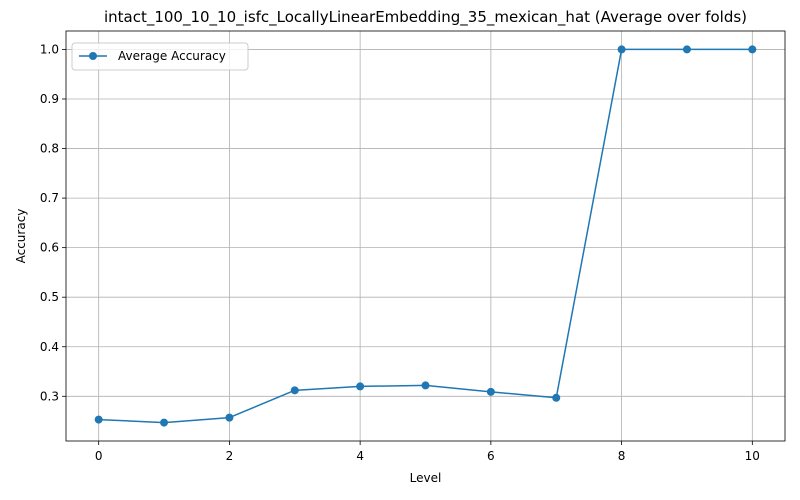 Image resolution: width=800 pixels, height=500 pixels. What do you see at coordinates (426, 478) in the screenshot?
I see `x-axis-title: Level` at bounding box center [426, 478].